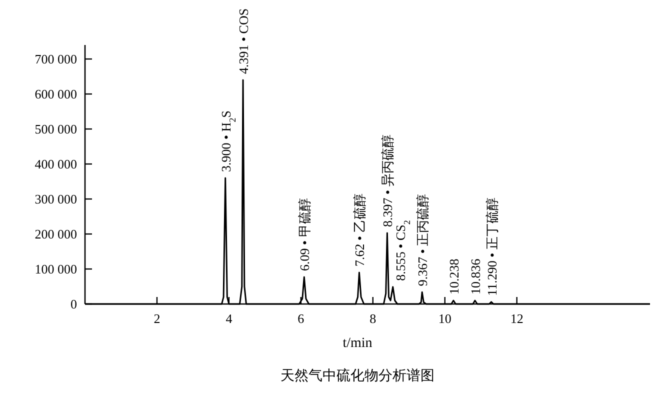 Image resolution: width=662 pixels, height=399 pixels. What do you see at coordinates (454, 276) in the screenshot?
I see `annotation: 10.238` at bounding box center [454, 276].